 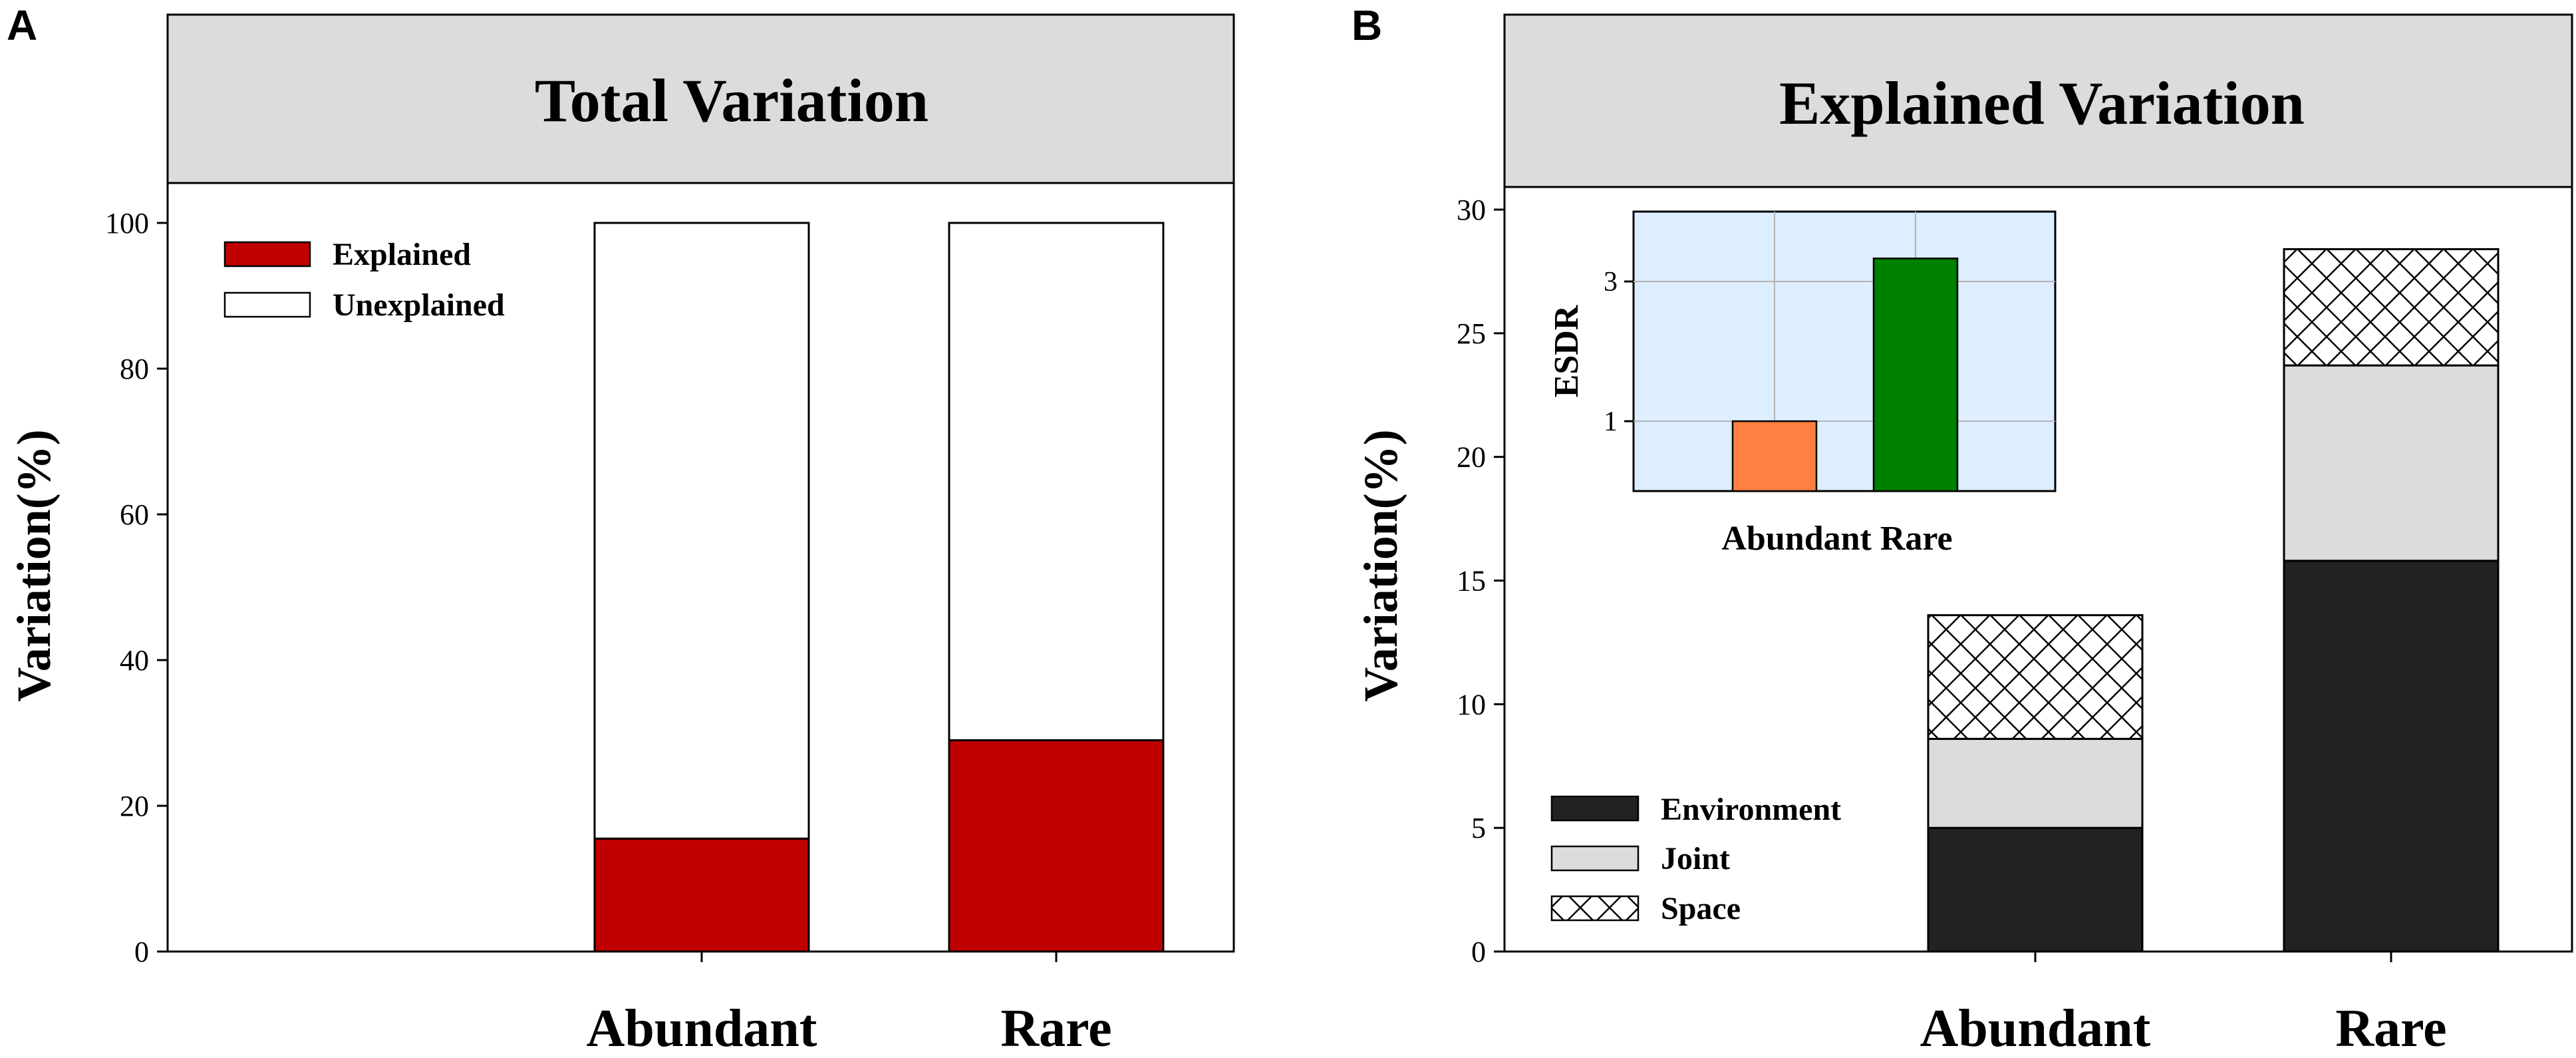 I want to click on panel-a-x-ticks, so click(x=879, y=957).